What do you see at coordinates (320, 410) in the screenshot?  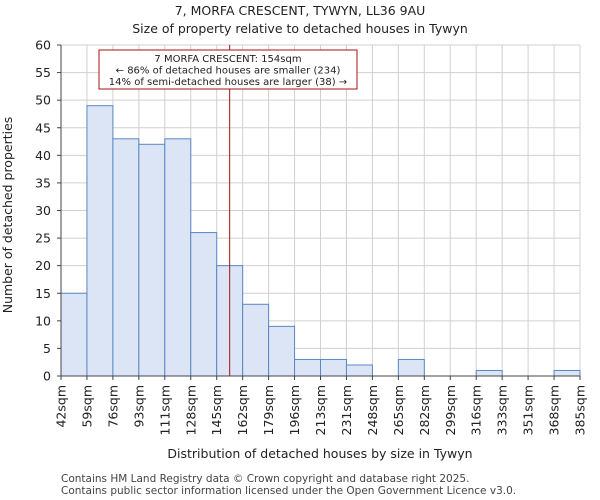 I see `x-tick-label: 213sqm` at bounding box center [320, 410].